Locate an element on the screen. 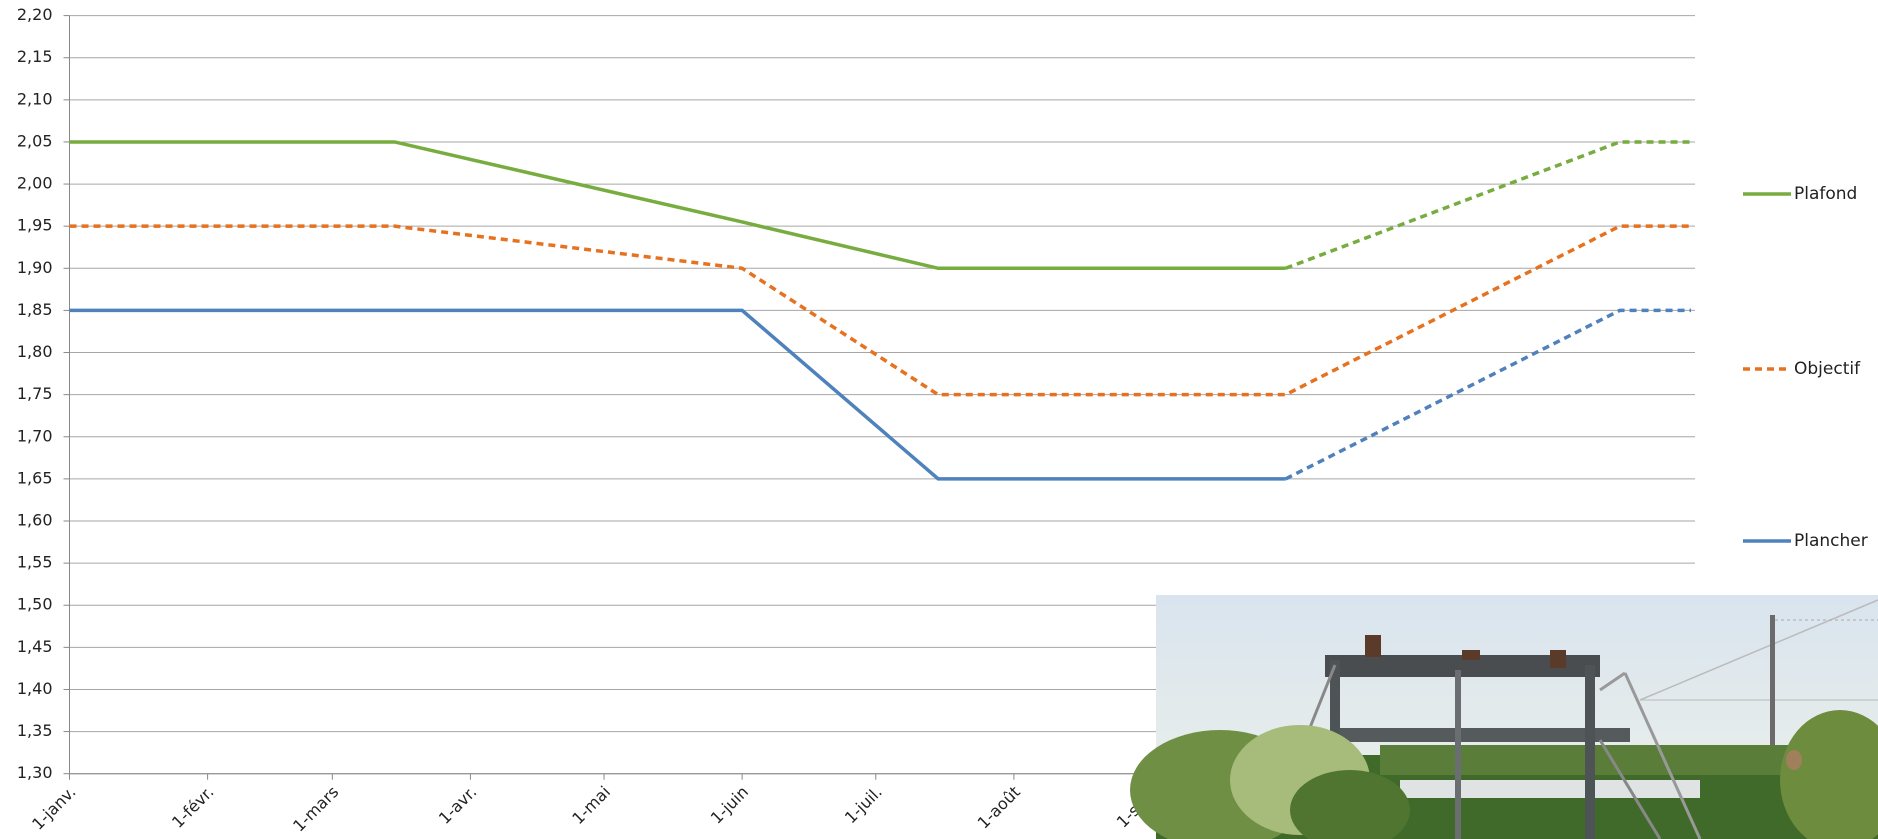 The height and width of the screenshot is (839, 1878). legend-label: Plafond is located at coordinates (1825, 194).